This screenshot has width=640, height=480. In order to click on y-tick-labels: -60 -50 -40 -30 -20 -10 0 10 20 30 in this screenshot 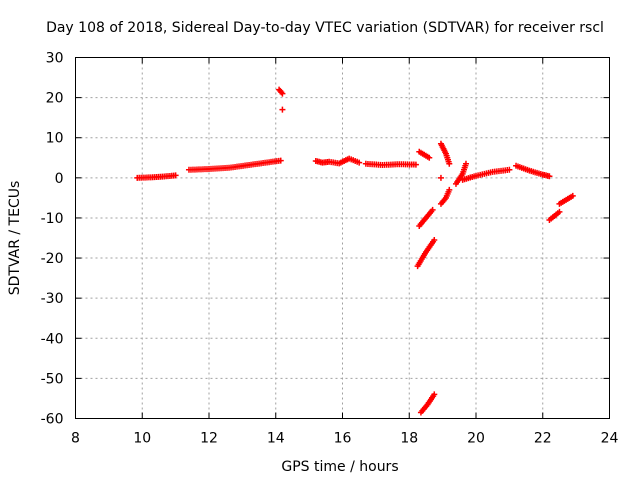, I will do `click(52, 239)`.